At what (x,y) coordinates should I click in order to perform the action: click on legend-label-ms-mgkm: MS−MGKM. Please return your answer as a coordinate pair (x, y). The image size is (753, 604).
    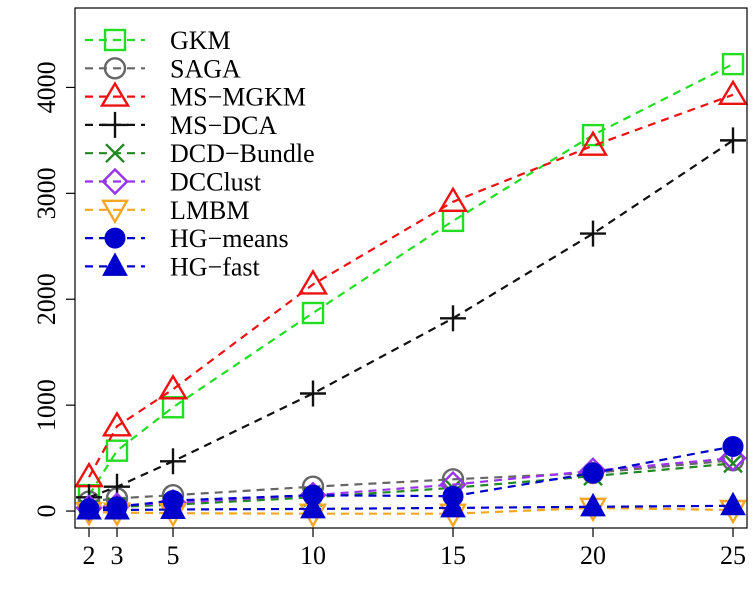
    Looking at the image, I should click on (238, 97).